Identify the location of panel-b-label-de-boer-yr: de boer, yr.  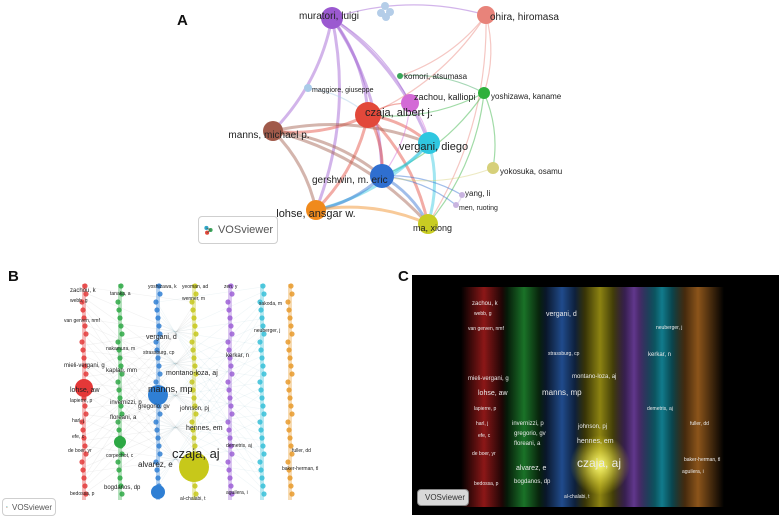
(80, 451).